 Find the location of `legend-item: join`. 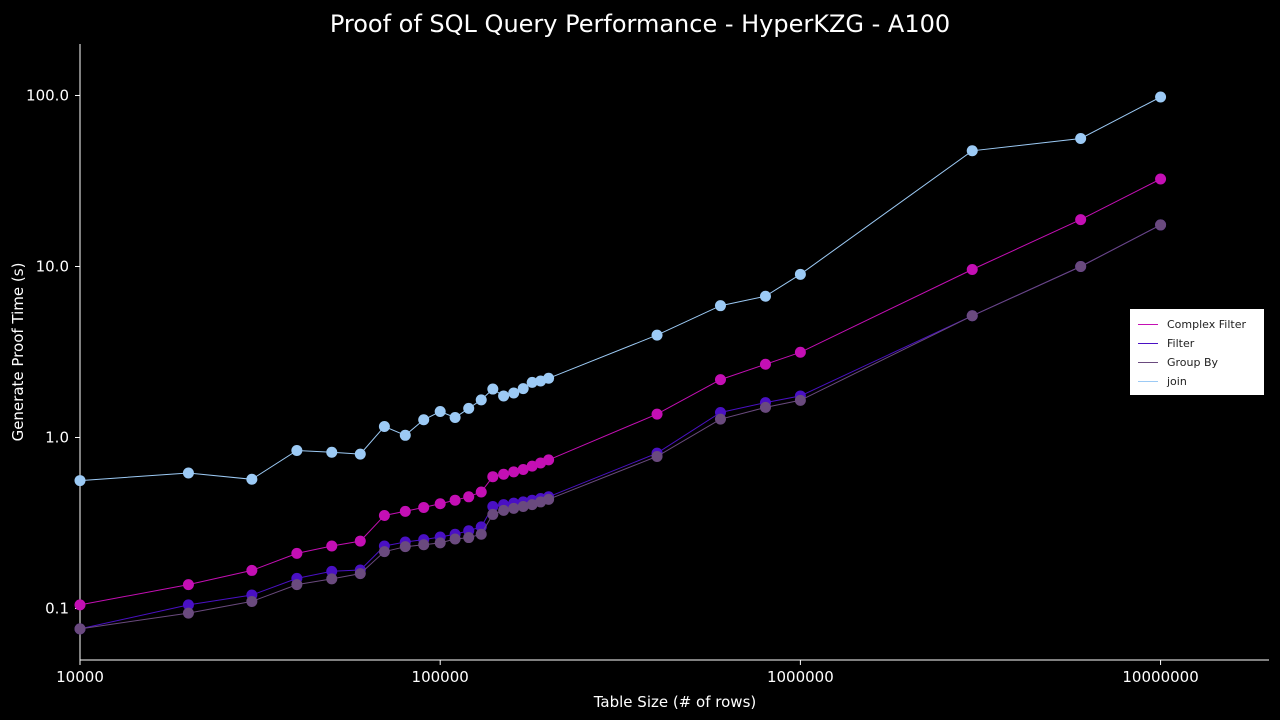

legend-item: join is located at coordinates (1197, 381).